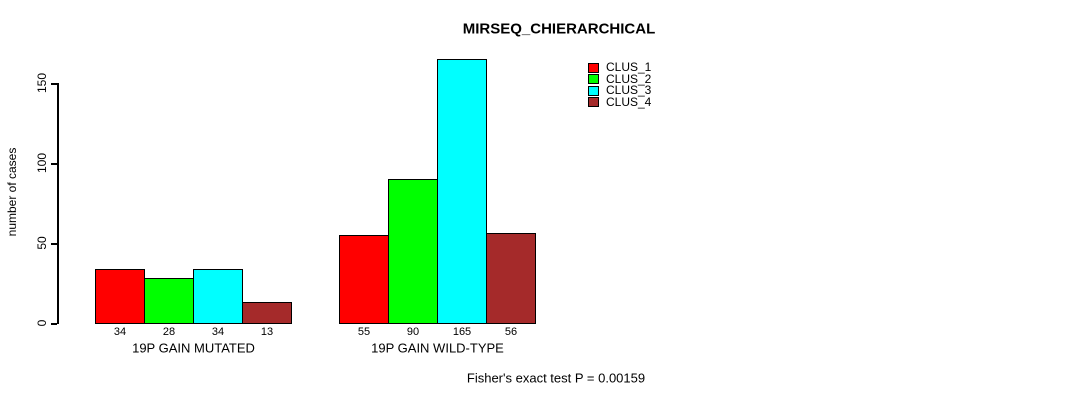 This screenshot has height=400, width=1090. Describe the element at coordinates (556, 378) in the screenshot. I see `stat-caption: Fisher's exact test P = 0.00159` at that location.